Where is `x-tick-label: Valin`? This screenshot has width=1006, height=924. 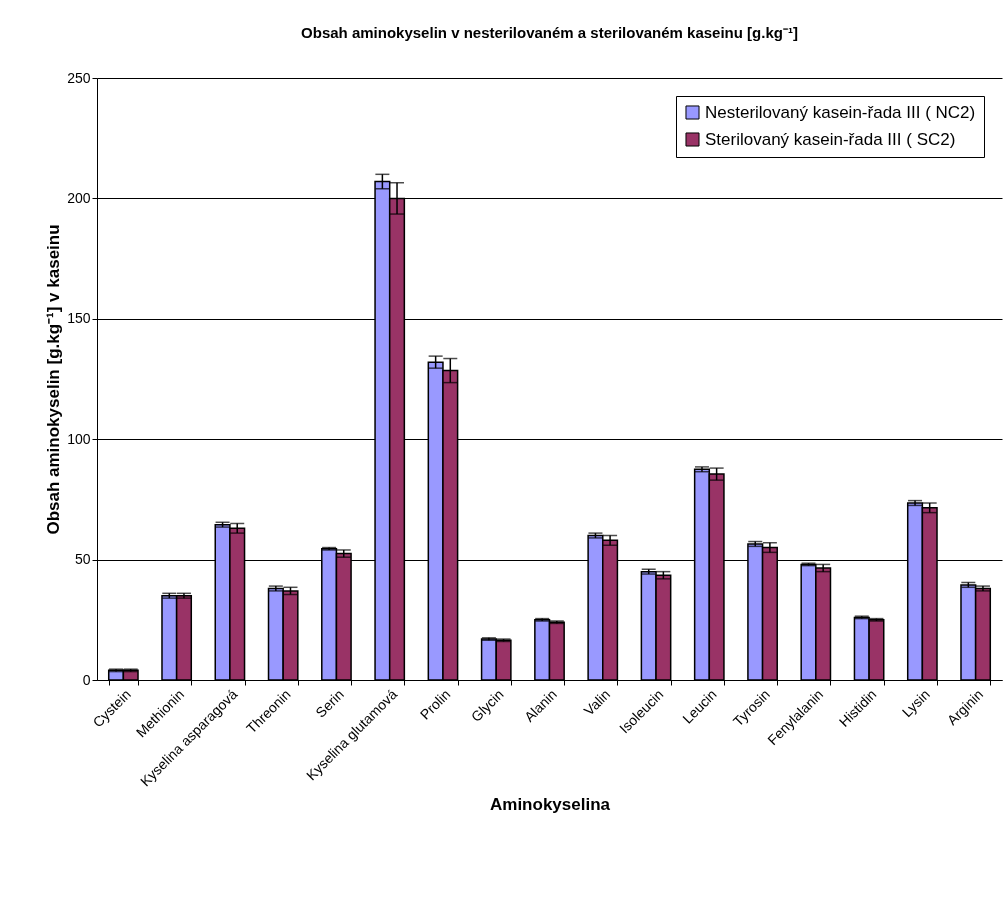
x-tick-label: Valin is located at coordinates (597, 702).